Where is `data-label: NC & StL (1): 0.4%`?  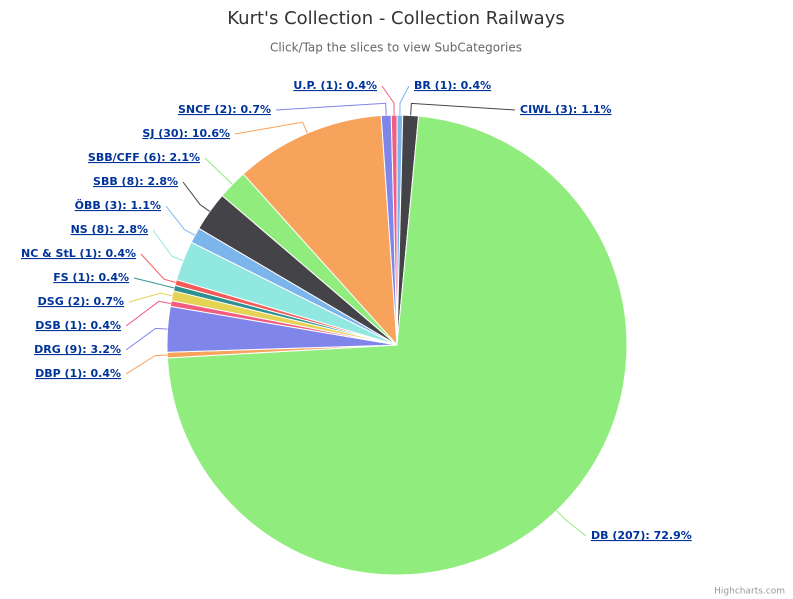 data-label: NC & StL (1): 0.4% is located at coordinates (78, 253).